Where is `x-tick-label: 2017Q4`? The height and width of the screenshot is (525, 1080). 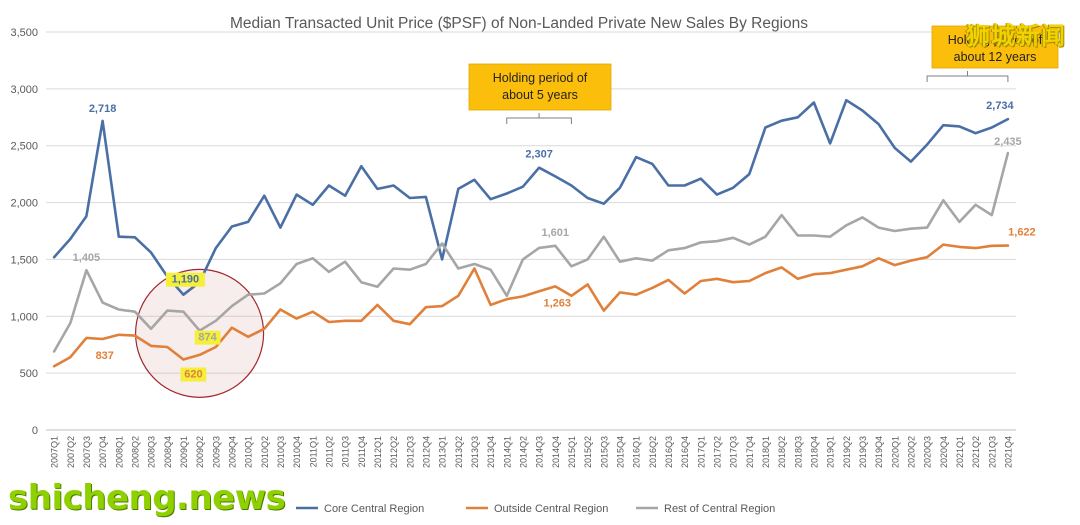
x-tick-label: 2017Q4 is located at coordinates (750, 452).